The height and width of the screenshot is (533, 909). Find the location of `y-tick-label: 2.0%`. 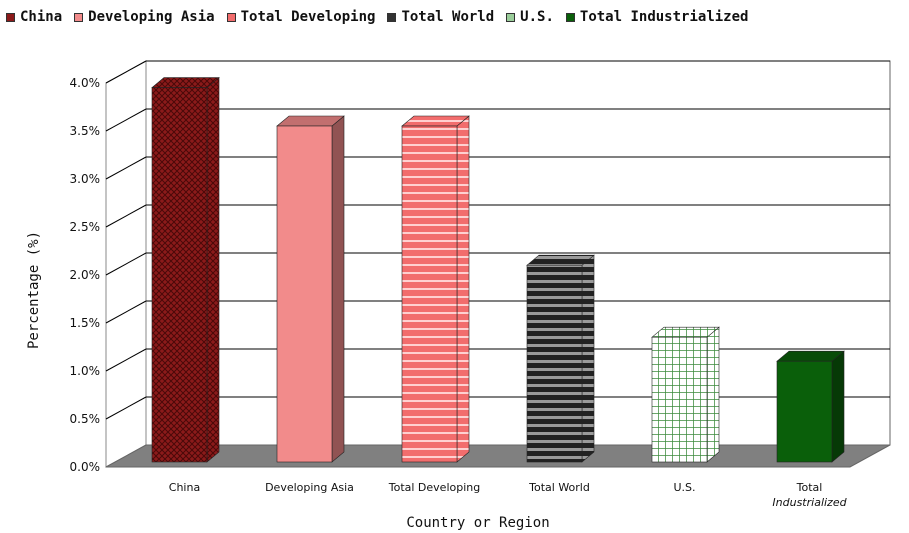

y-tick-label: 2.0% is located at coordinates (85, 275).